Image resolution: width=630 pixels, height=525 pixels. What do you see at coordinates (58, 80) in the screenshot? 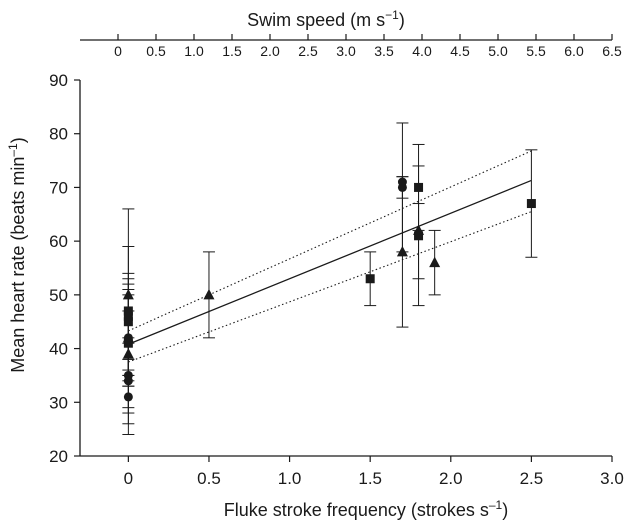
I see `y-tick-label: 90` at bounding box center [58, 80].